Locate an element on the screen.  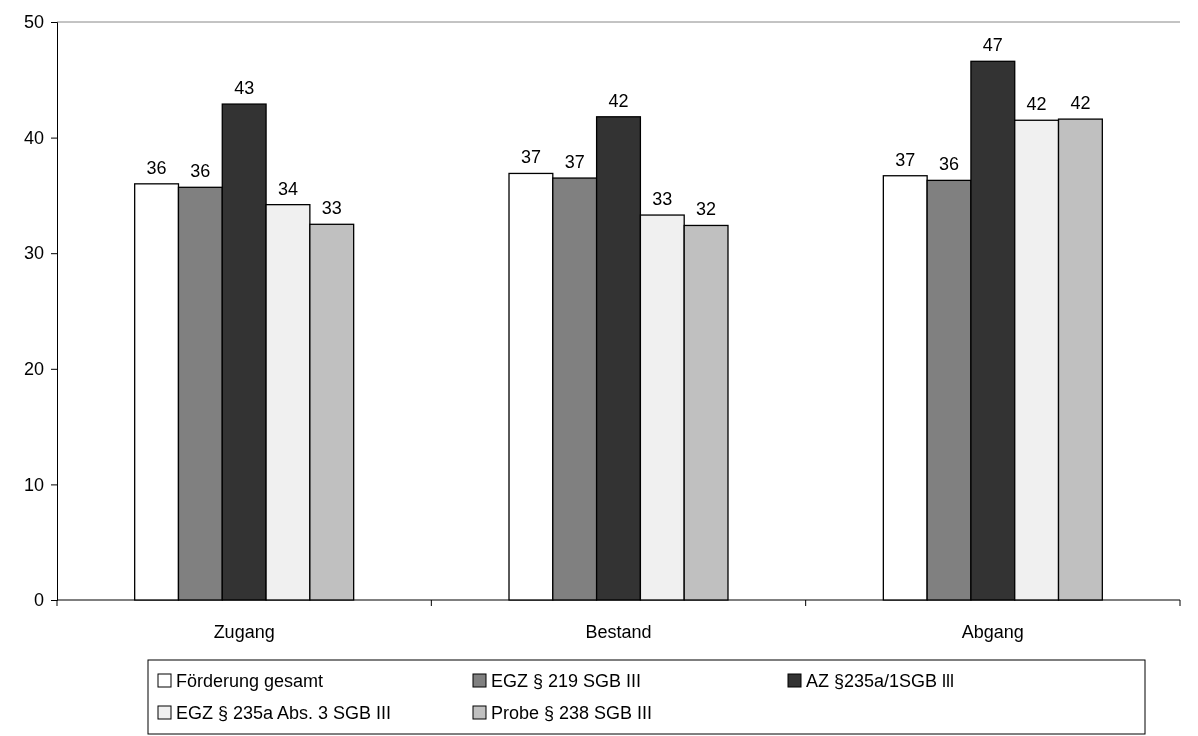
legend-label: Probe § 238 SGB III is located at coordinates (572, 713).